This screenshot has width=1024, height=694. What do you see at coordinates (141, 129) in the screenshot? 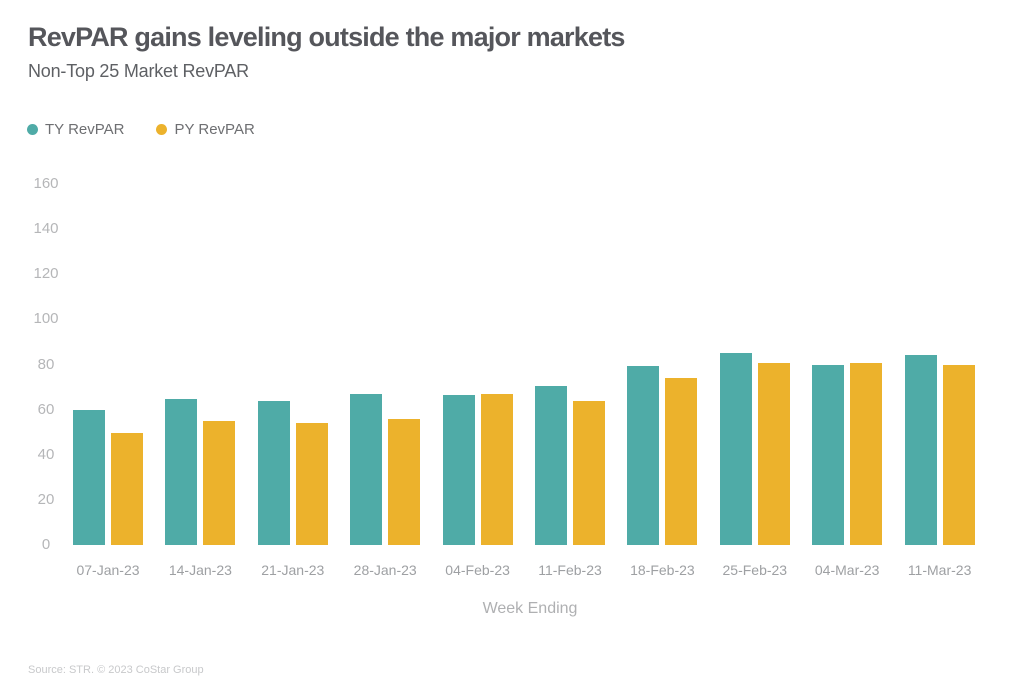
I see `legend: TY RevPAR PY RevPAR` at bounding box center [141, 129].